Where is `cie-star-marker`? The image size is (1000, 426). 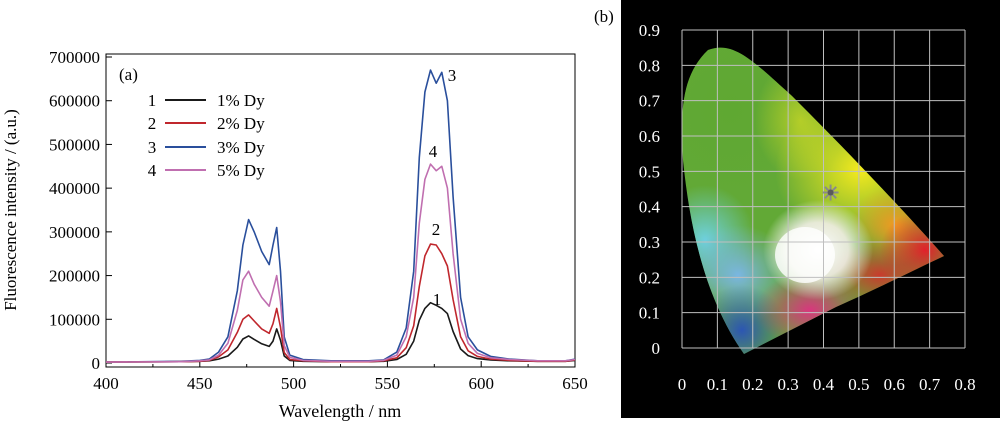
cie-star-marker is located at coordinates (830, 192).